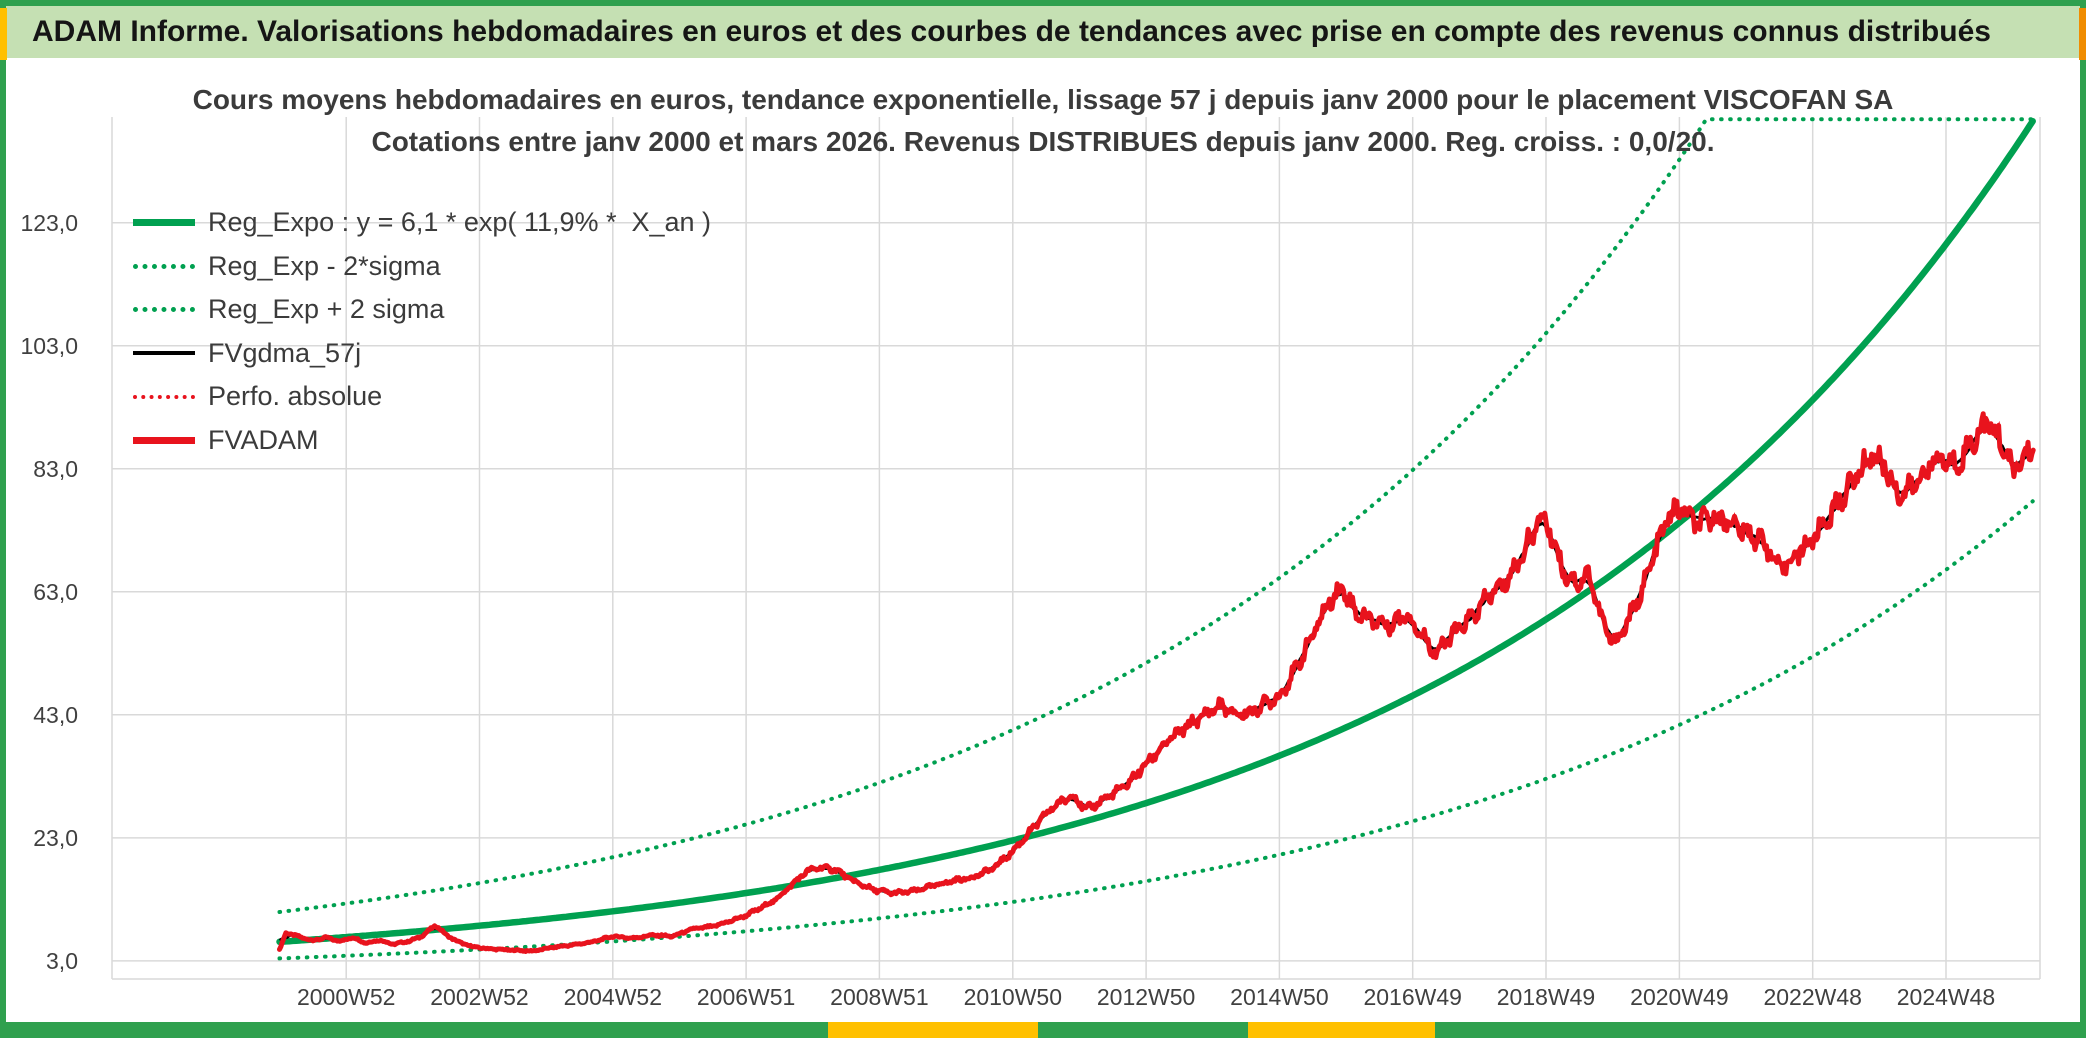  Describe the element at coordinates (422, 441) in the screenshot. I see `legend-item-fvadam: FVADAM` at that location.